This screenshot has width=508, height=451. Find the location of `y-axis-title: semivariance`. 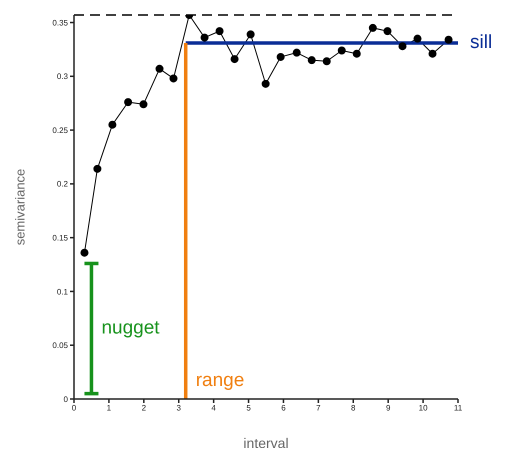

y-axis-title: semivariance is located at coordinates (20, 207).